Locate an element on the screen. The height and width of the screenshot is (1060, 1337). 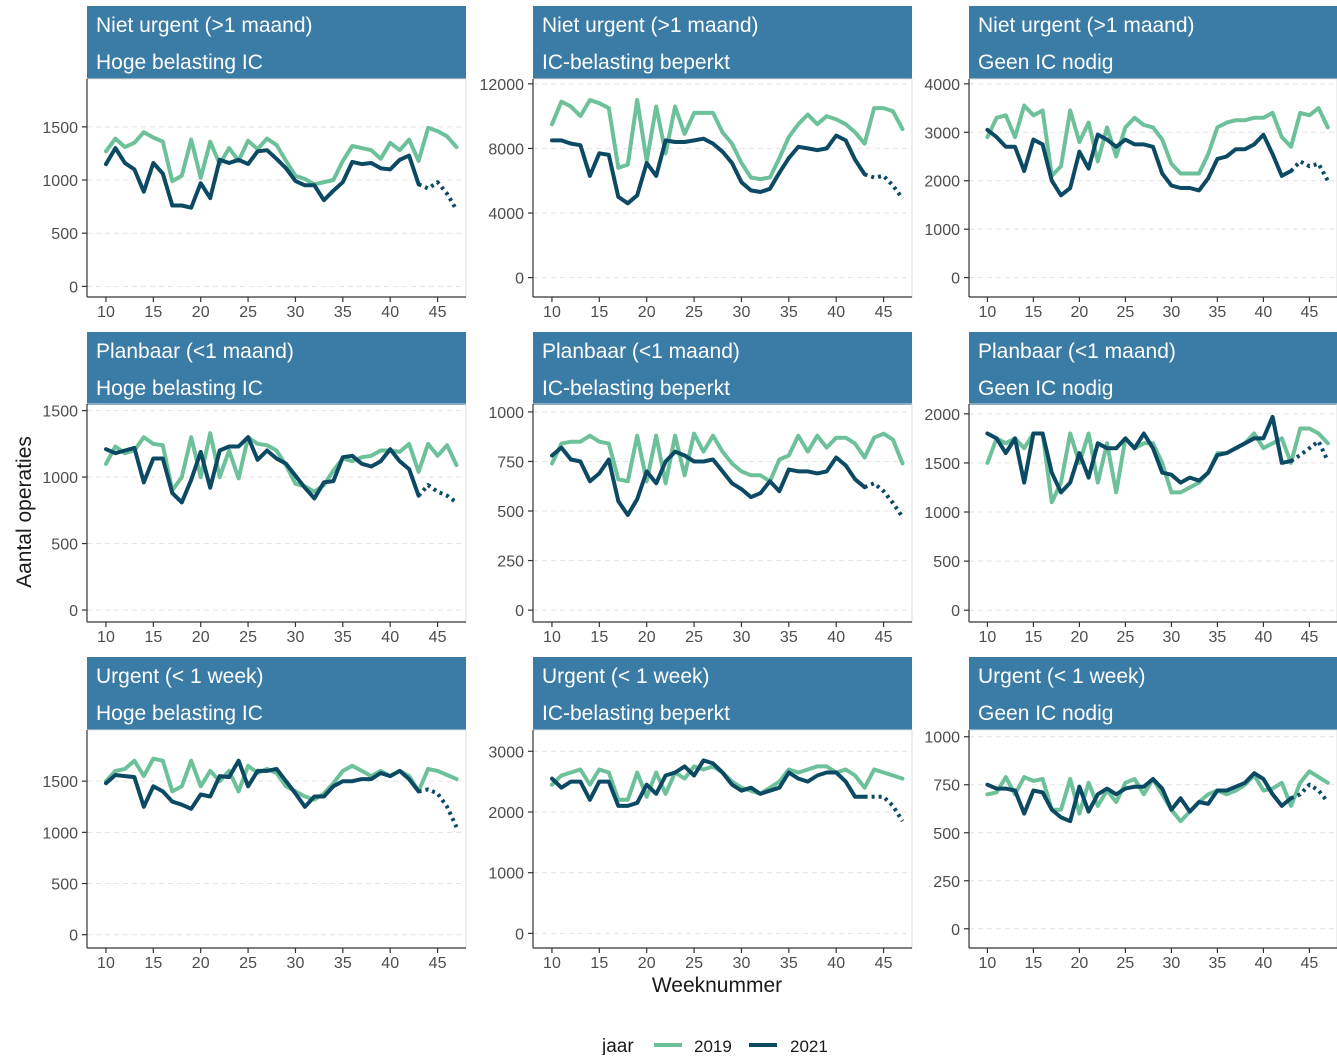
legend-label-2021: 2021 is located at coordinates (809, 1046).